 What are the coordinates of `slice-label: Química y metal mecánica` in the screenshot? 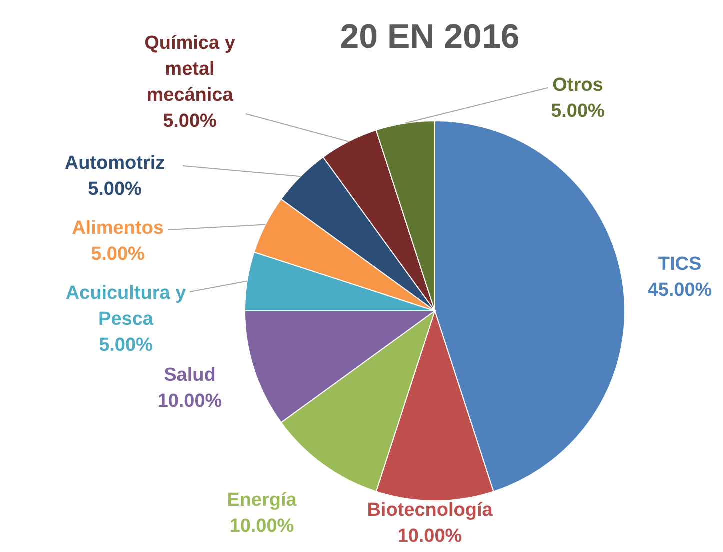 It's located at (190, 69).